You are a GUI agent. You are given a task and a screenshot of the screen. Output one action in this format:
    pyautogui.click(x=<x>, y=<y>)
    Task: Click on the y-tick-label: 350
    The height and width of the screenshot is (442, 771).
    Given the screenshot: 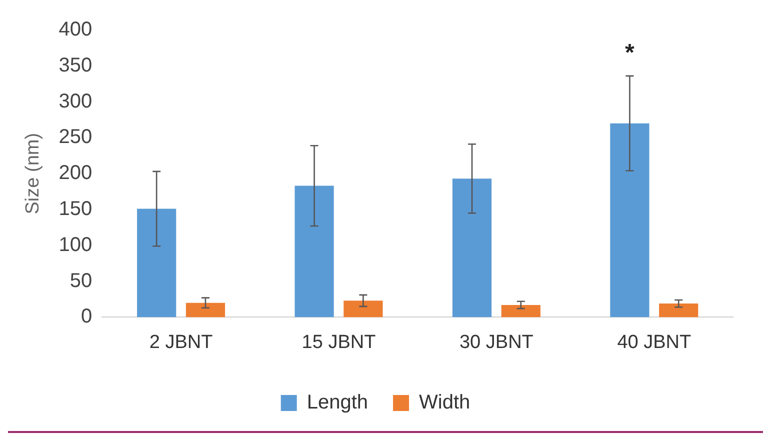 What is the action you would take?
    pyautogui.click(x=75, y=65)
    